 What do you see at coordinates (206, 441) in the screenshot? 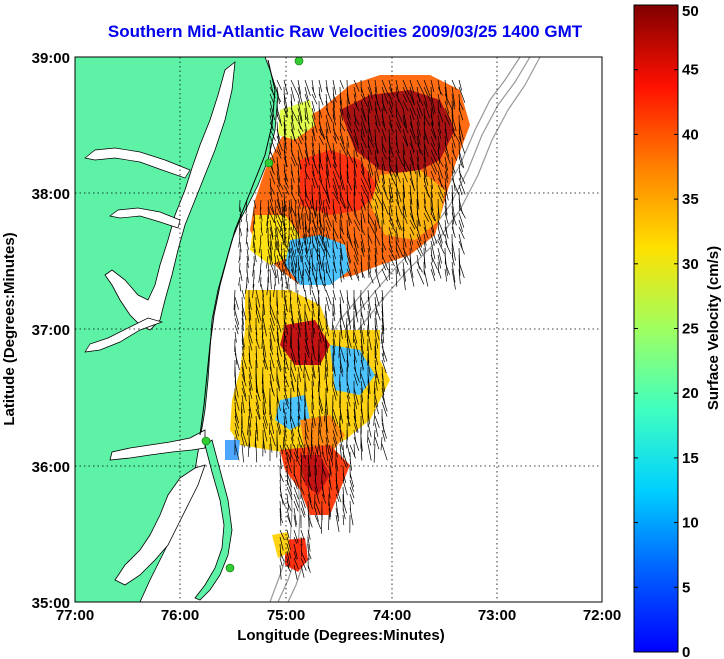
I see `station-marker` at bounding box center [206, 441].